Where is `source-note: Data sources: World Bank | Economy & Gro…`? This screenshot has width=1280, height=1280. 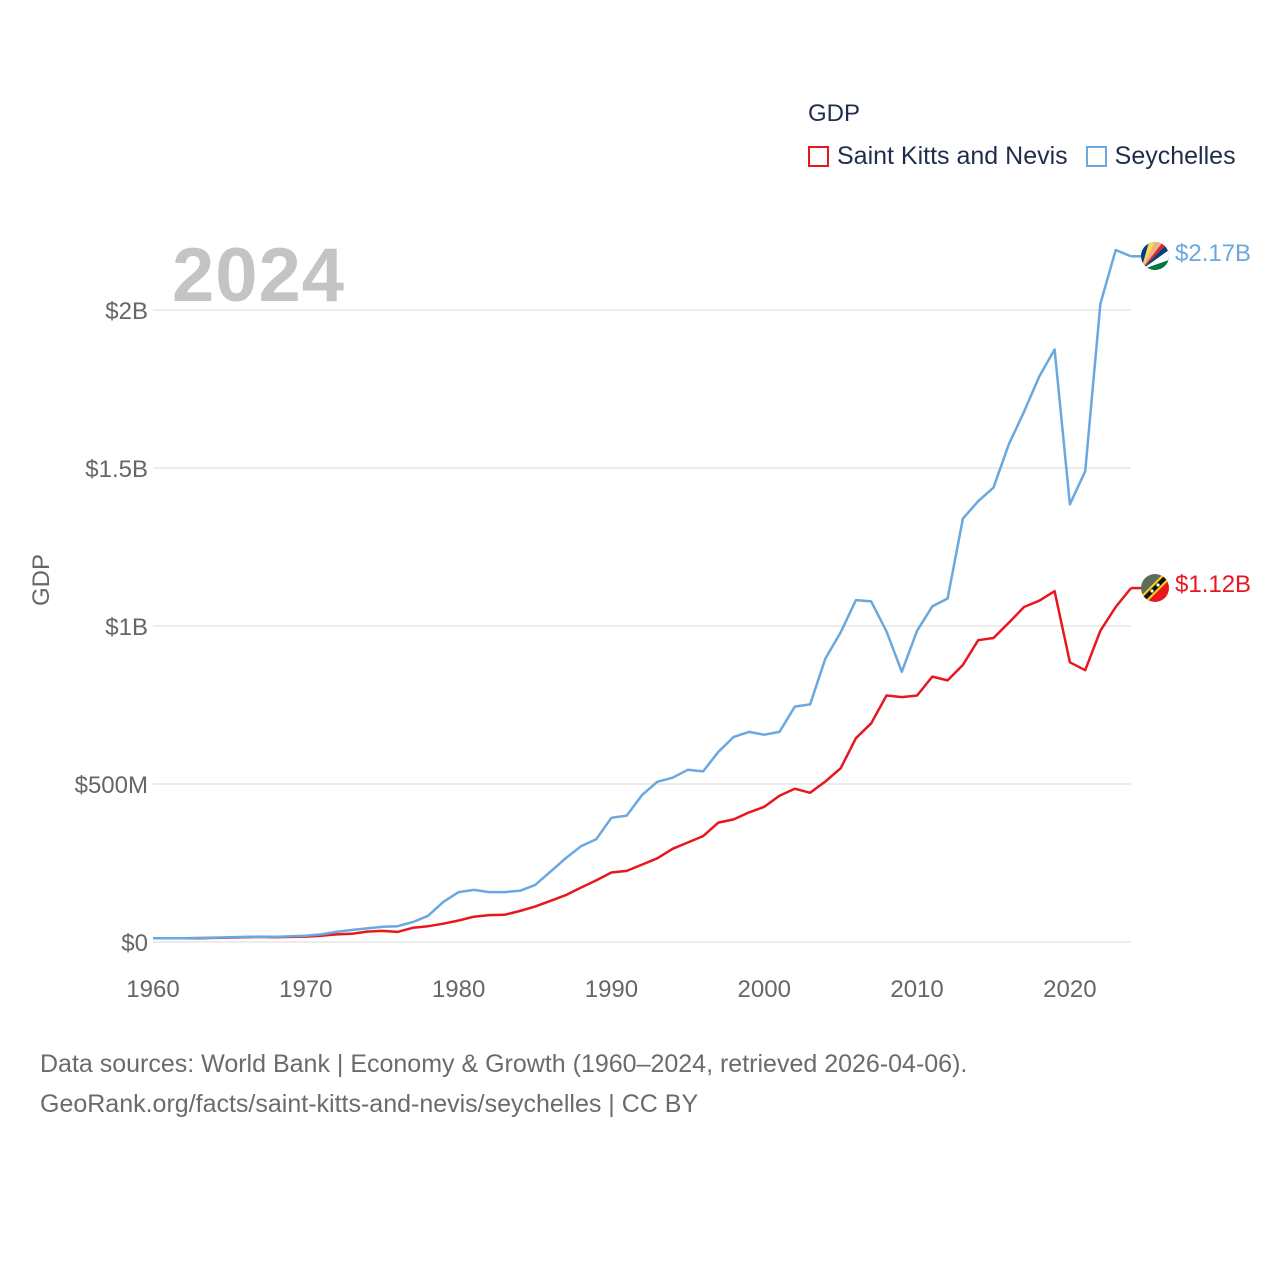 source-note: Data sources: World Bank | Economy & Gro… is located at coordinates (503, 1084).